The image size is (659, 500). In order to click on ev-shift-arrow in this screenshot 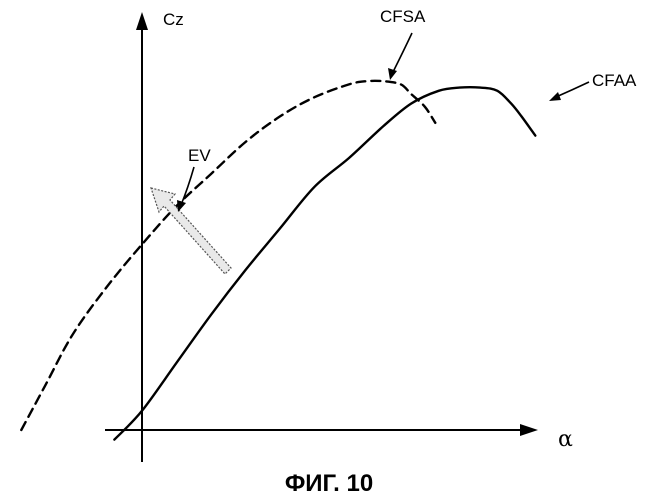, I will do `click(191, 231)`.